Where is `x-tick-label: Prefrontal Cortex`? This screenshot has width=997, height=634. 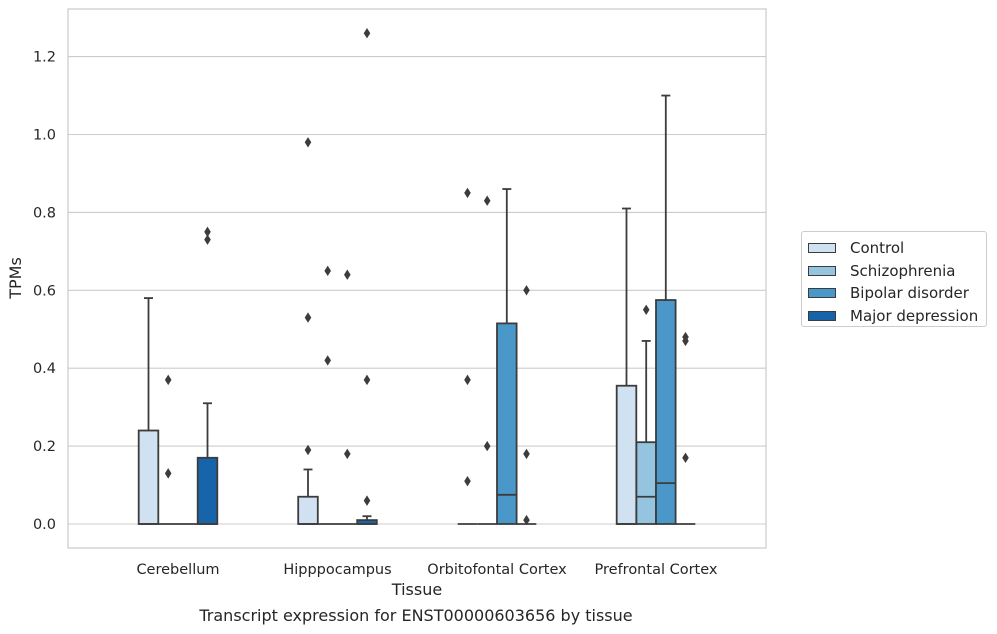 x-tick-label: Prefrontal Cortex is located at coordinates (656, 570).